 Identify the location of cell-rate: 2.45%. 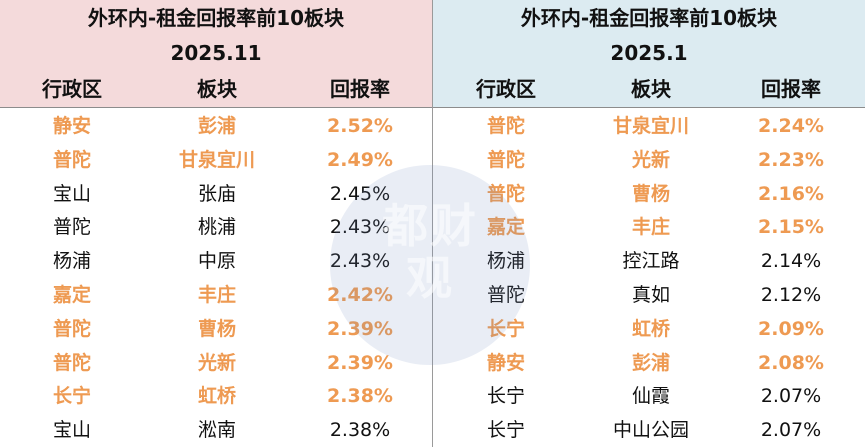
(360, 193).